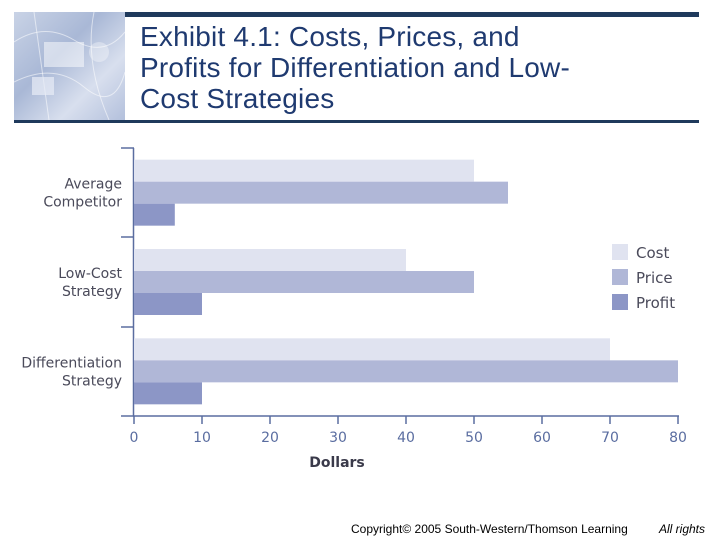 The width and height of the screenshot is (720, 540). I want to click on legend-swatch-cost, so click(620, 252).